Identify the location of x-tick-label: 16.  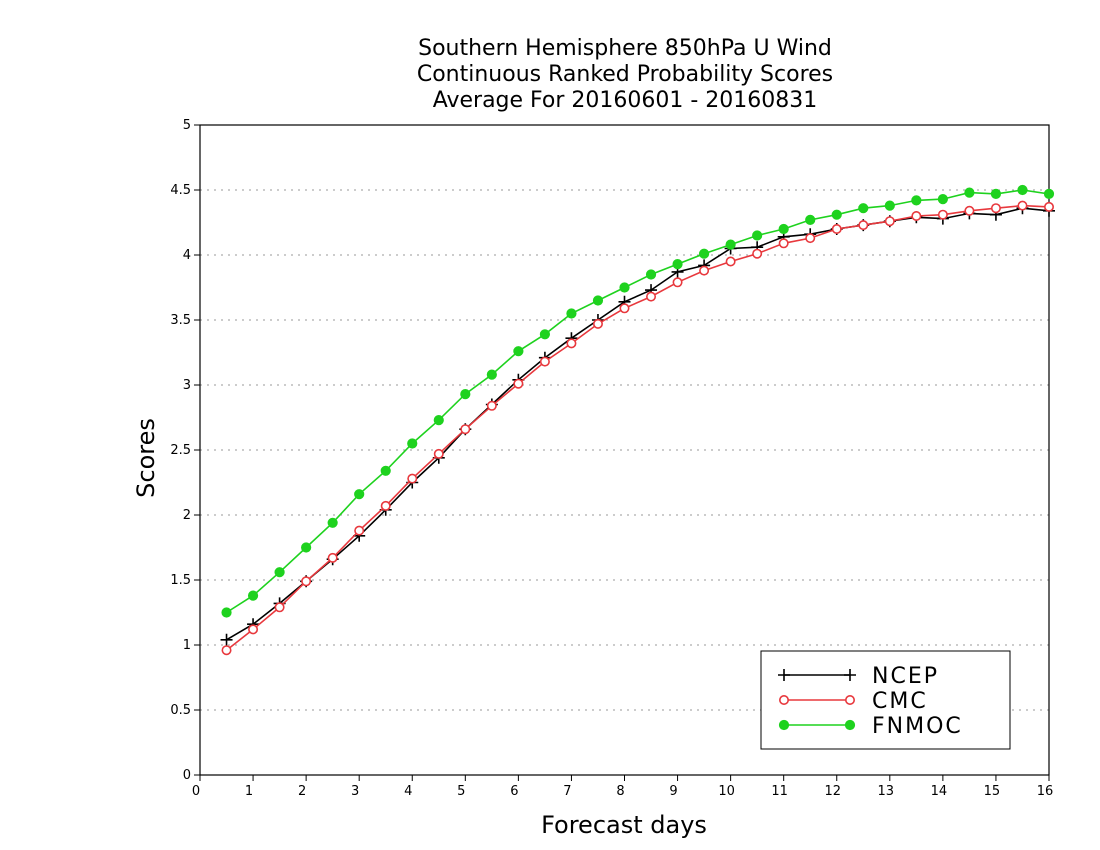
(1045, 791).